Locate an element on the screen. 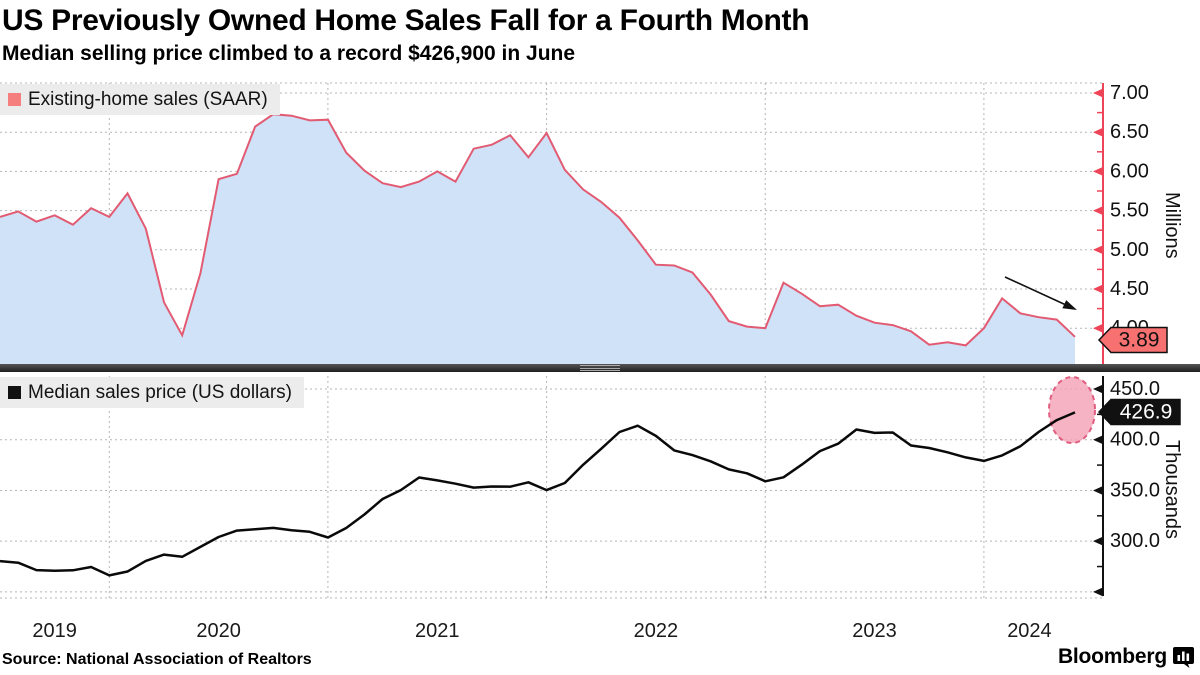  year-label: 2019 is located at coordinates (54, 631).